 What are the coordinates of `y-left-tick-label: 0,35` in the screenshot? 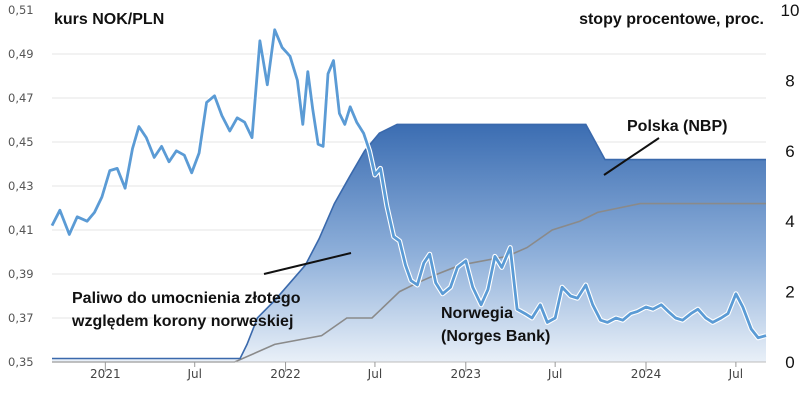 It's located at (21, 362).